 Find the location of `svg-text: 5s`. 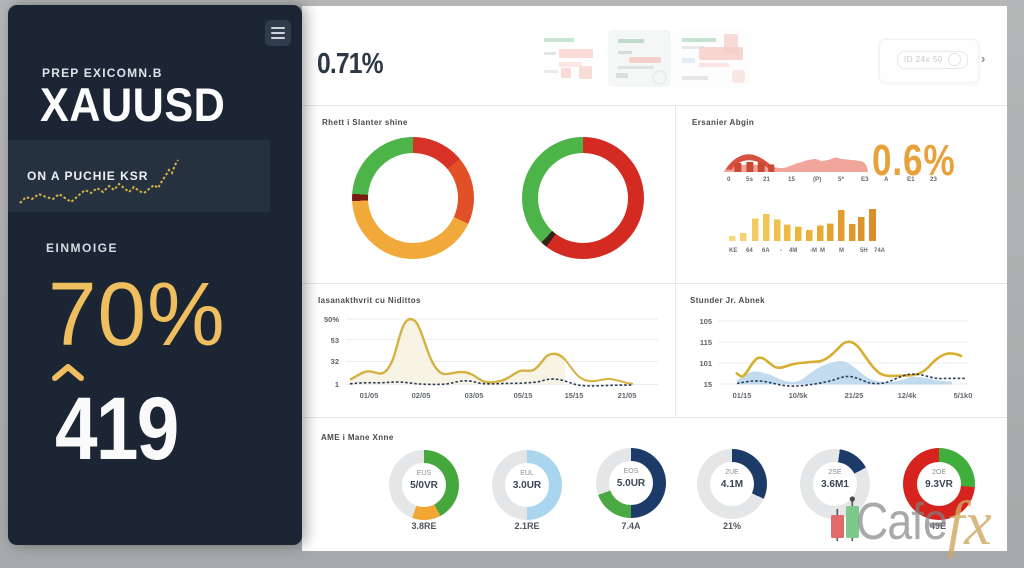

svg-text: 5s is located at coordinates (749, 179).